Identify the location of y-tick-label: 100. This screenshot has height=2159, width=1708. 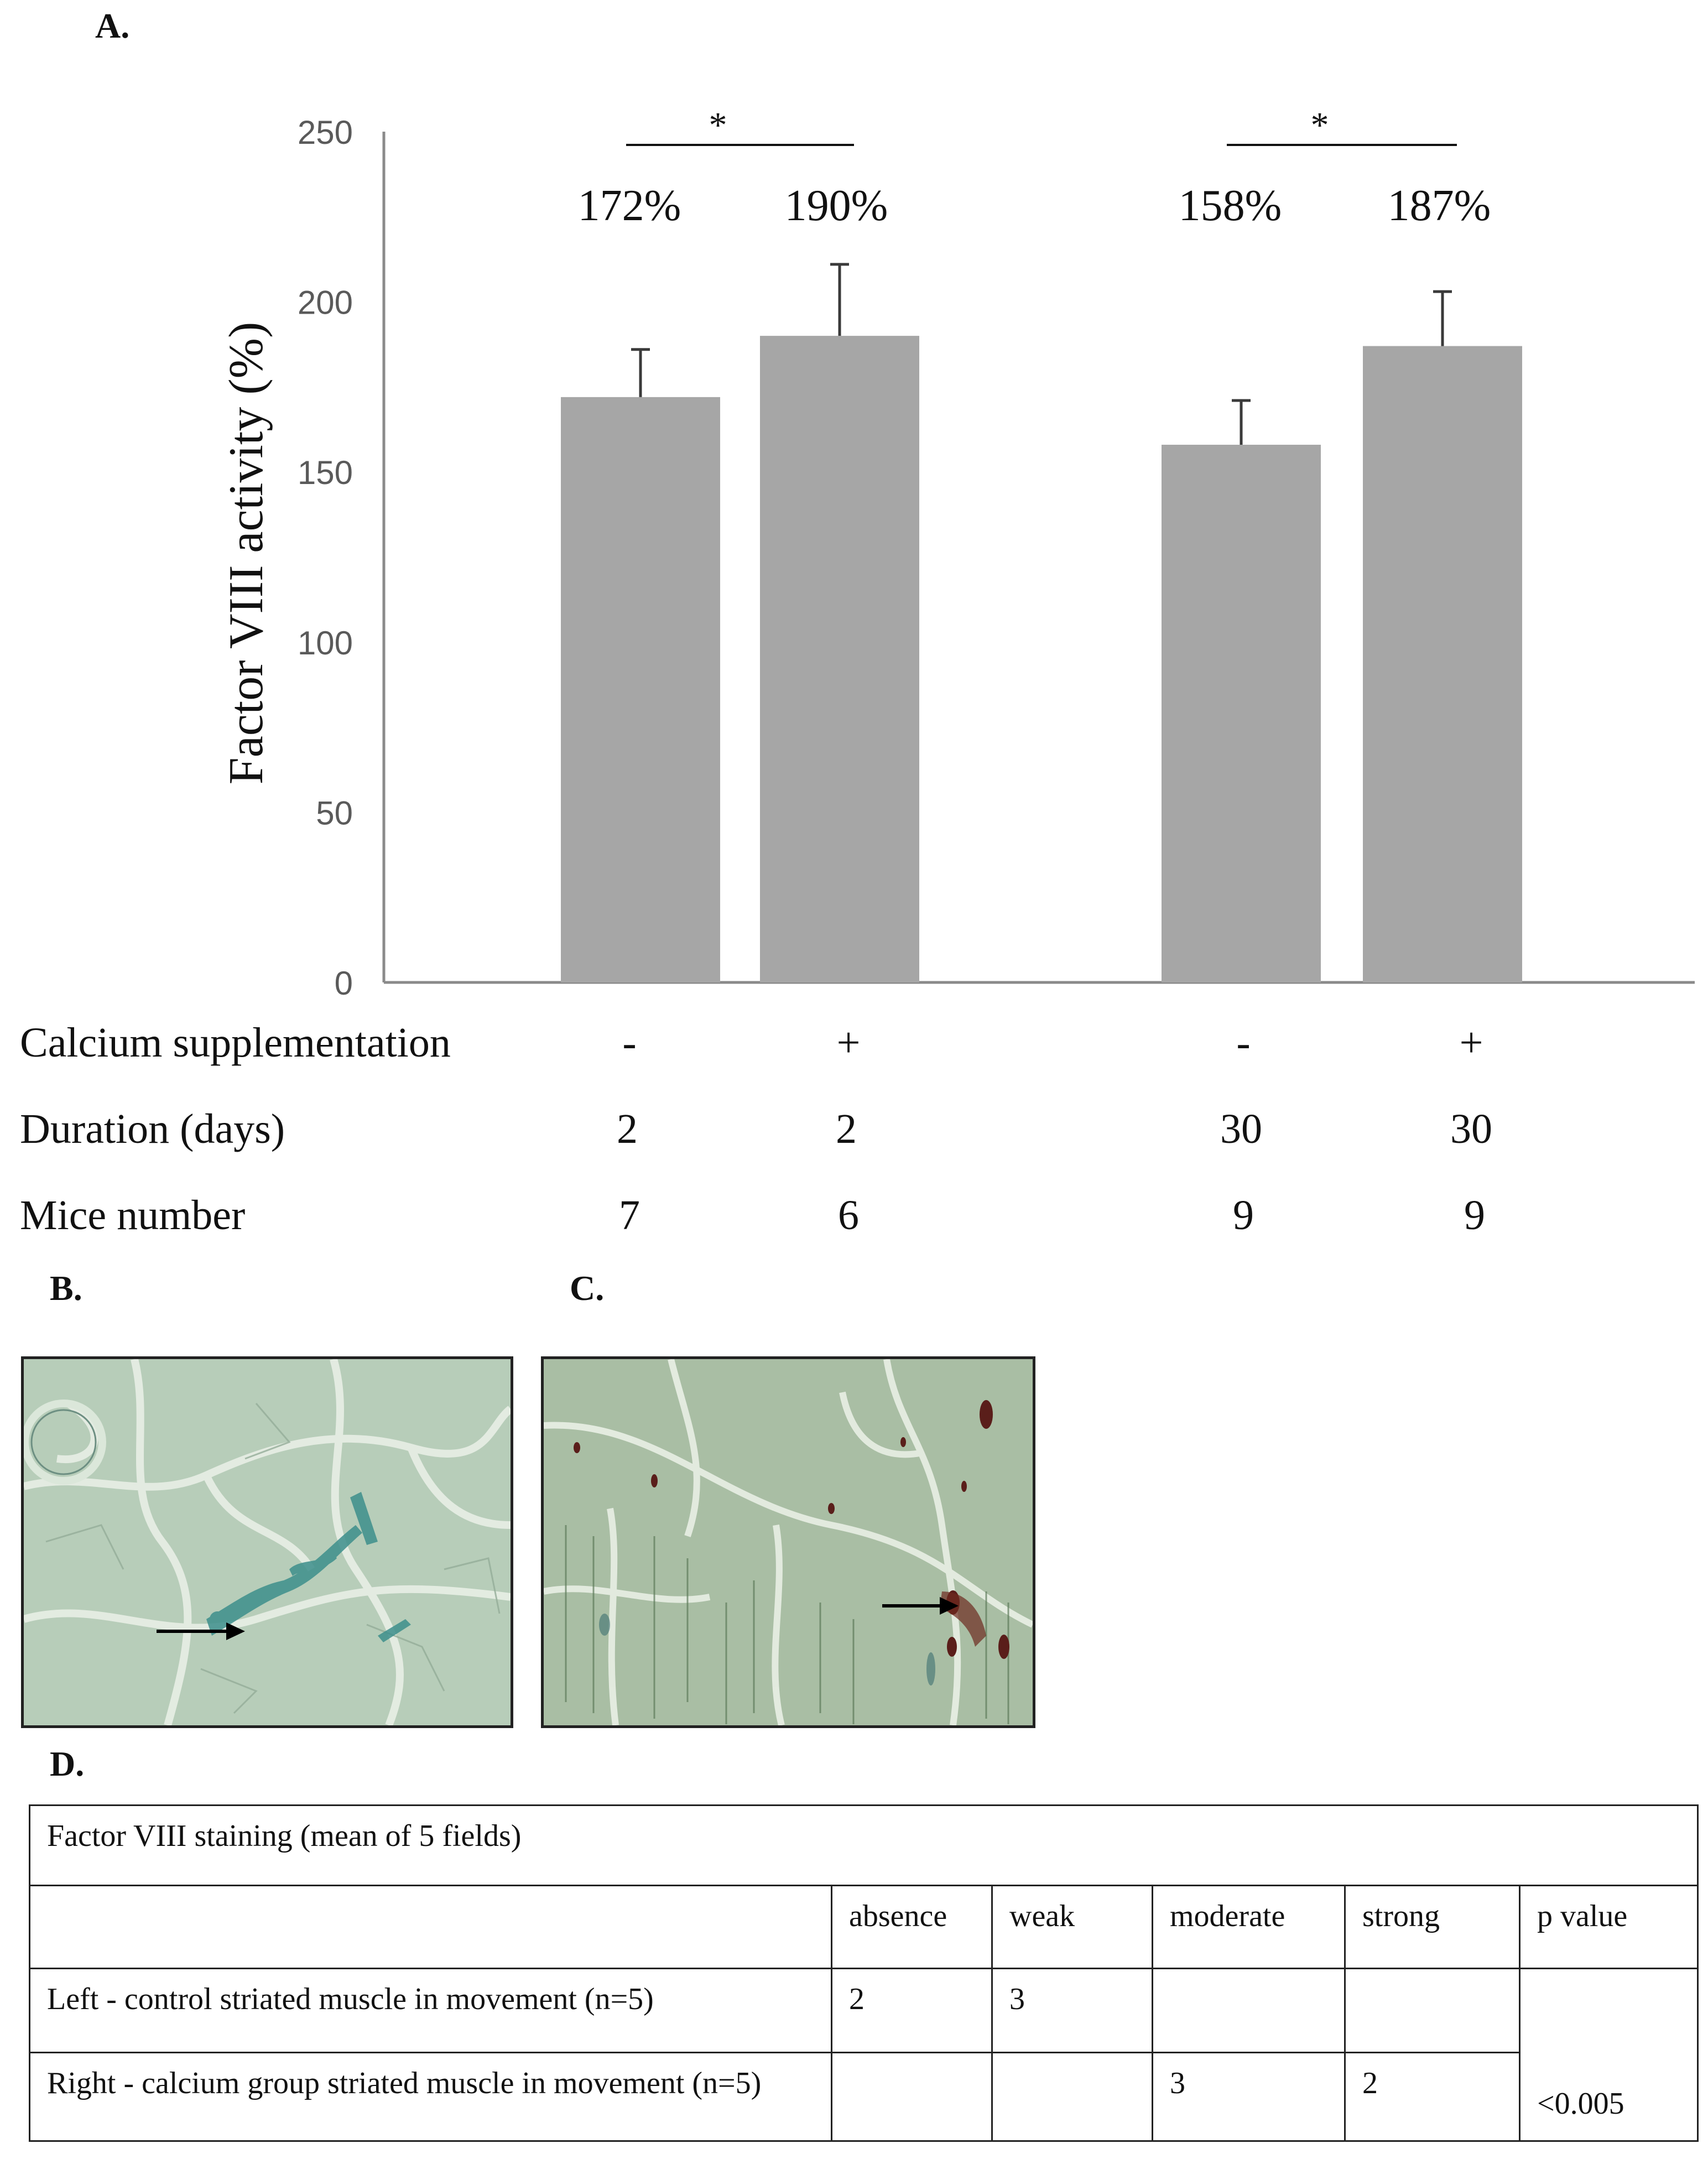
(325, 643).